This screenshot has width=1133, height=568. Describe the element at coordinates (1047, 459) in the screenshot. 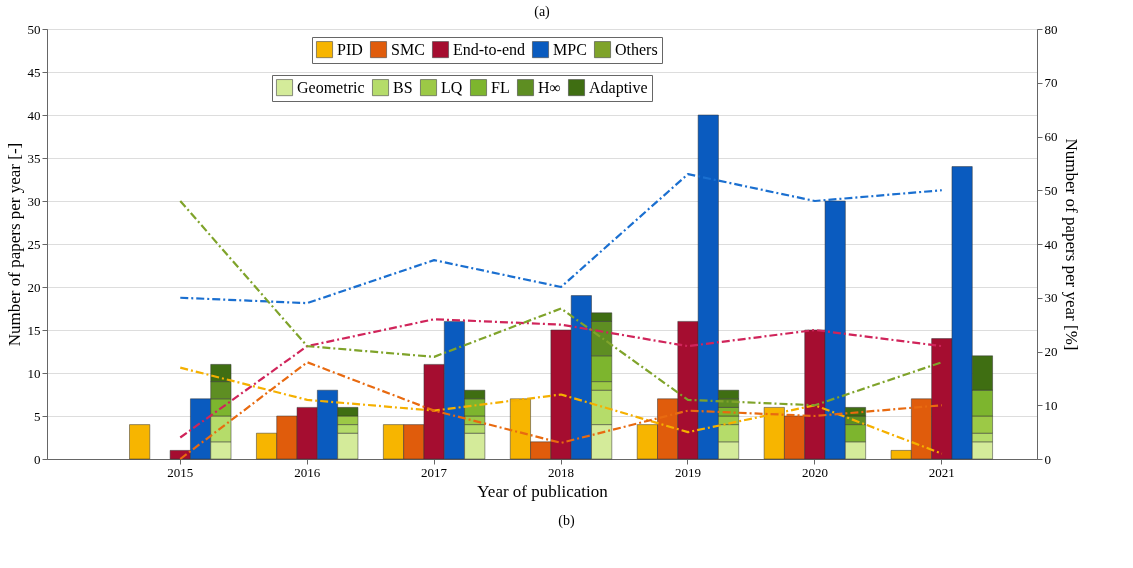

I see `y2-tick-label: 0` at that location.